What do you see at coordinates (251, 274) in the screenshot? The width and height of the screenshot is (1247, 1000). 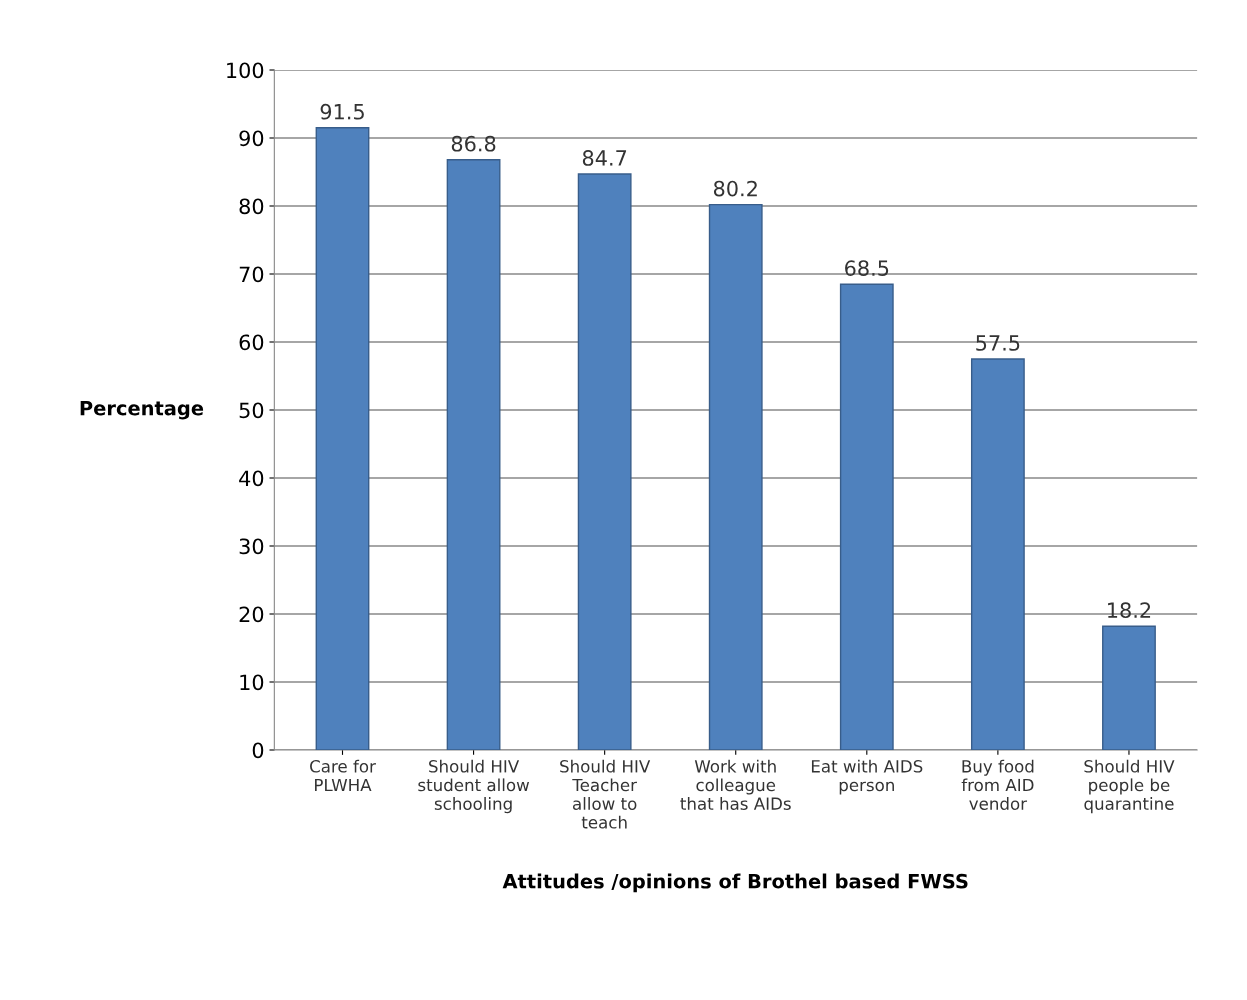 I see `y-tick-label: 70` at bounding box center [251, 274].